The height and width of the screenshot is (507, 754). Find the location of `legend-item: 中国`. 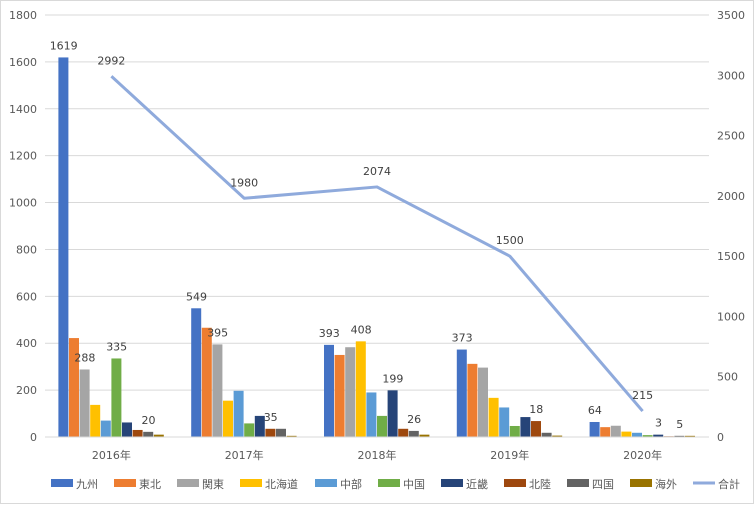

legend-item: 中国 is located at coordinates (401, 484).